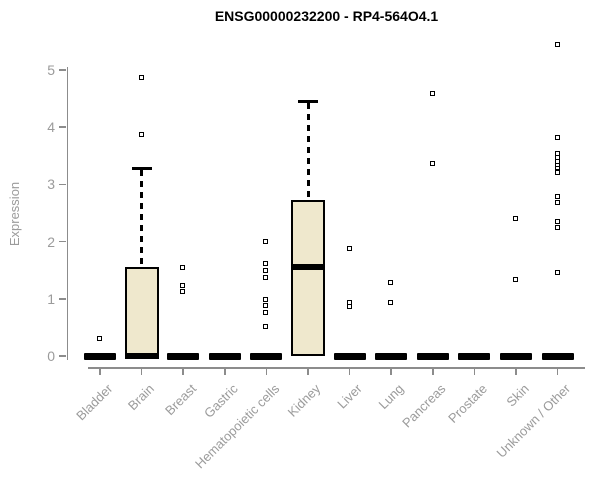  I want to click on x-category-label: Lung, so click(391, 397).